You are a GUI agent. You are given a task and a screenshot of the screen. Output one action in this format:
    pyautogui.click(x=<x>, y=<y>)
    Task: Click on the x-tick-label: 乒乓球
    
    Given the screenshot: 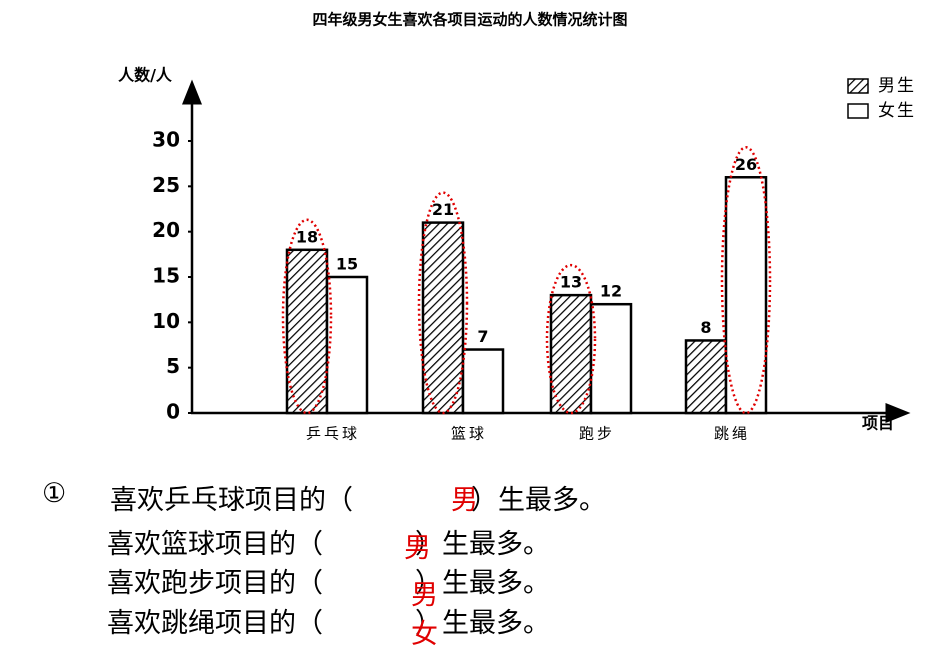 What is the action you would take?
    pyautogui.click(x=333, y=434)
    